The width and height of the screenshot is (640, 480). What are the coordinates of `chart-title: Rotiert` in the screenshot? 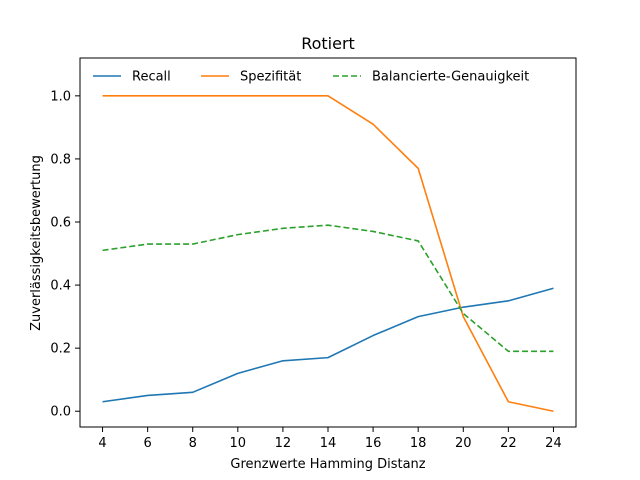 It's located at (328, 43).